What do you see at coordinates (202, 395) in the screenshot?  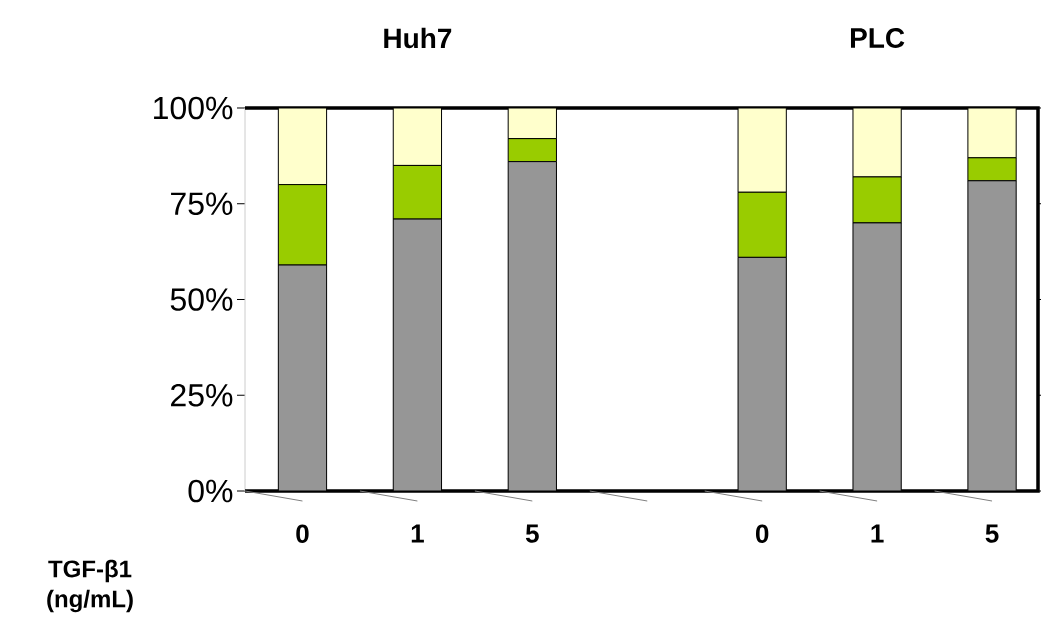 I see `y-tick-label: 25%` at bounding box center [202, 395].